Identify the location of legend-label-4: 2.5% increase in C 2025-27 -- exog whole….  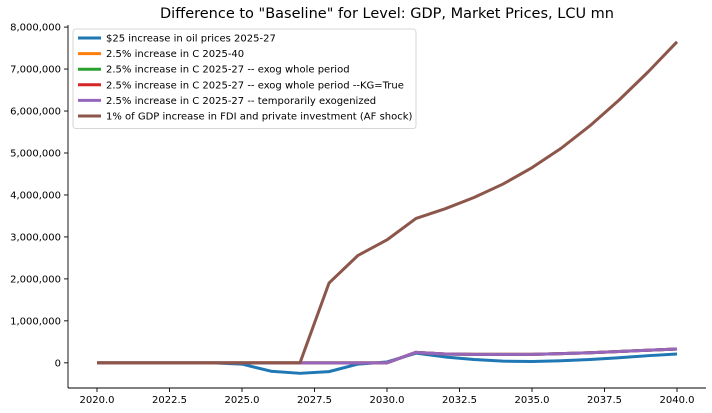
(255, 85).